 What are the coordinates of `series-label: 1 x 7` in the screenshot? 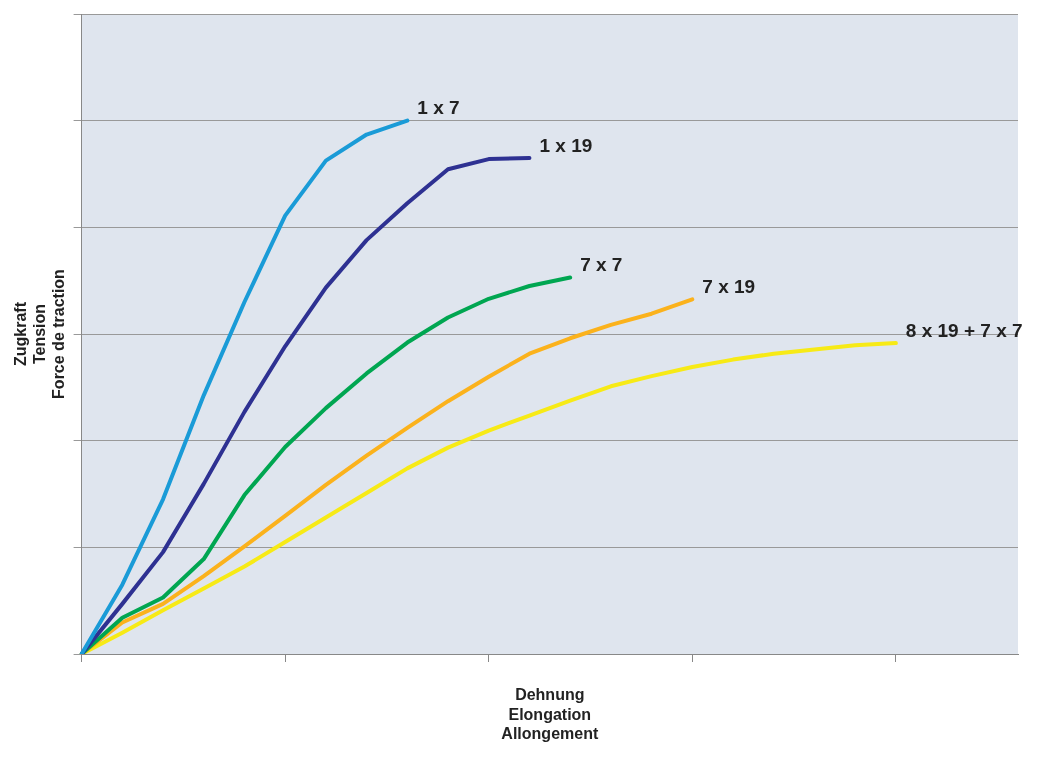 It's located at (438, 108).